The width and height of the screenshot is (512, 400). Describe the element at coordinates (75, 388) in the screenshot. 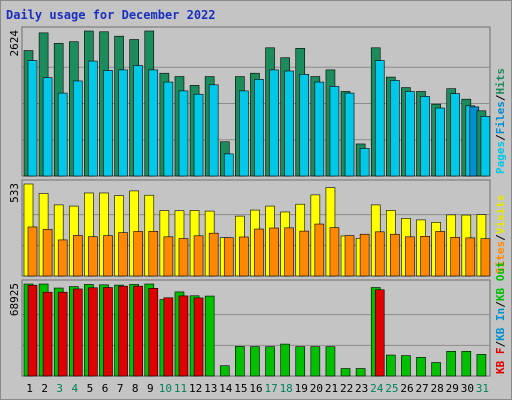

I see `day-label: 4` at that location.